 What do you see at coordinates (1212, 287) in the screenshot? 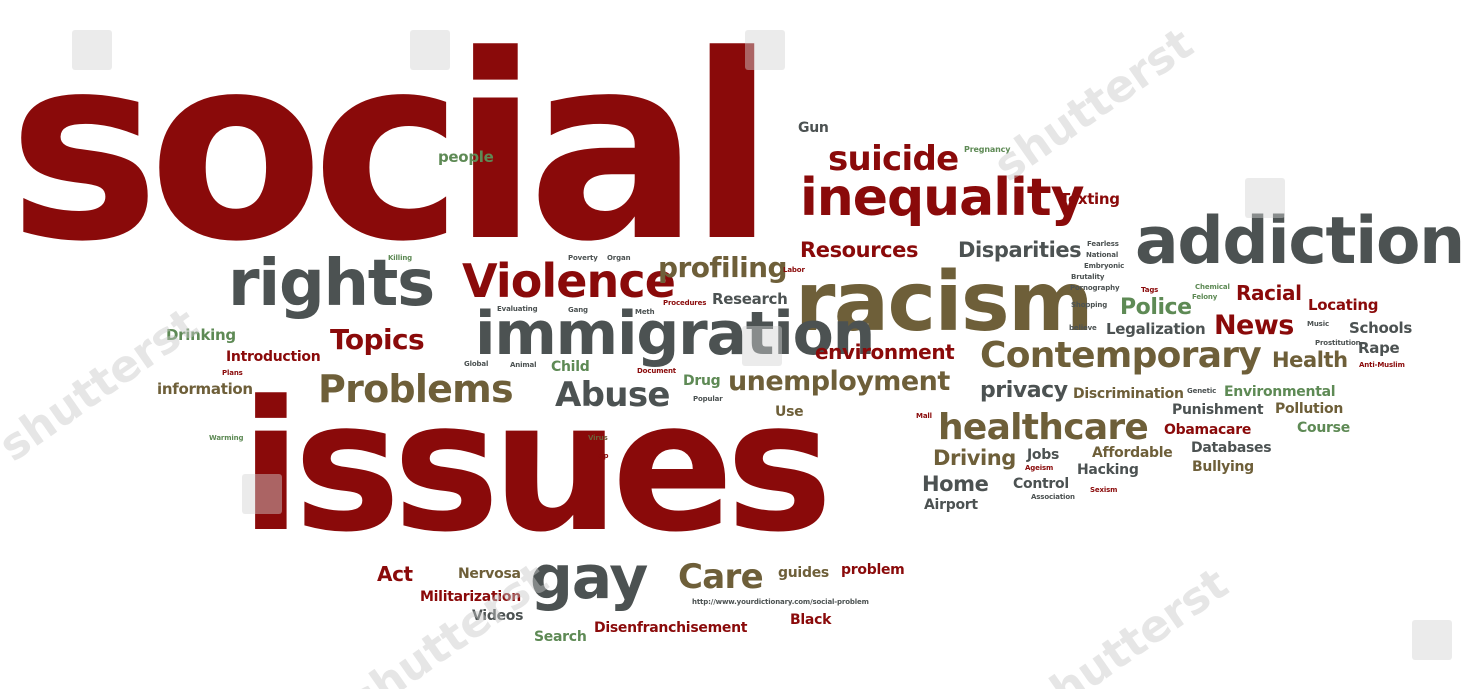
I see `cloud-word-chemical: Chemical` at bounding box center [1212, 287].